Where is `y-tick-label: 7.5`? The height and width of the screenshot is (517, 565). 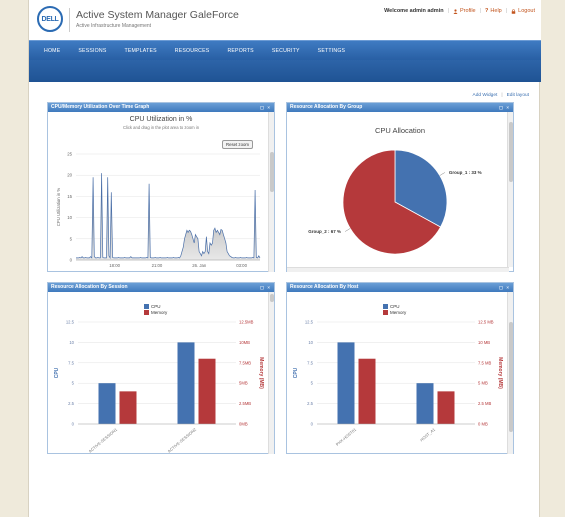
y-tick-label: 7.5 is located at coordinates (310, 362).